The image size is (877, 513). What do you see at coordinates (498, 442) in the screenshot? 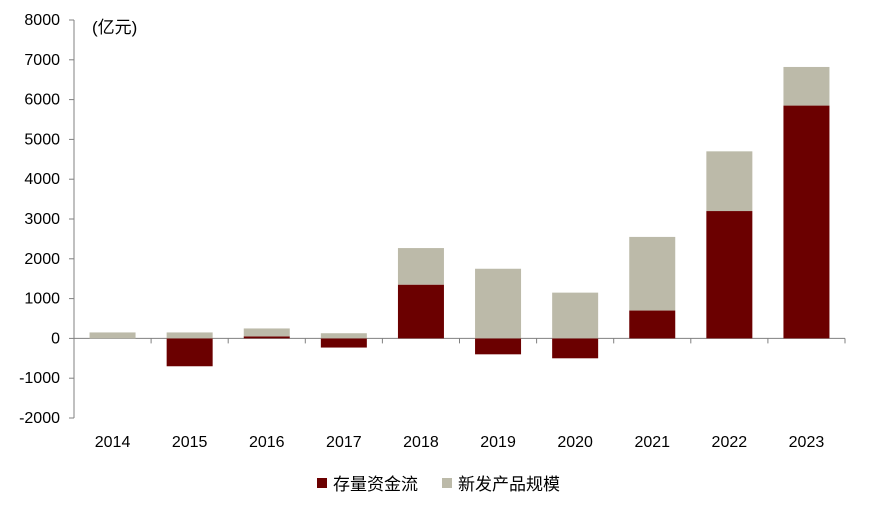
I see `x-tick-label: 2019` at bounding box center [498, 442].